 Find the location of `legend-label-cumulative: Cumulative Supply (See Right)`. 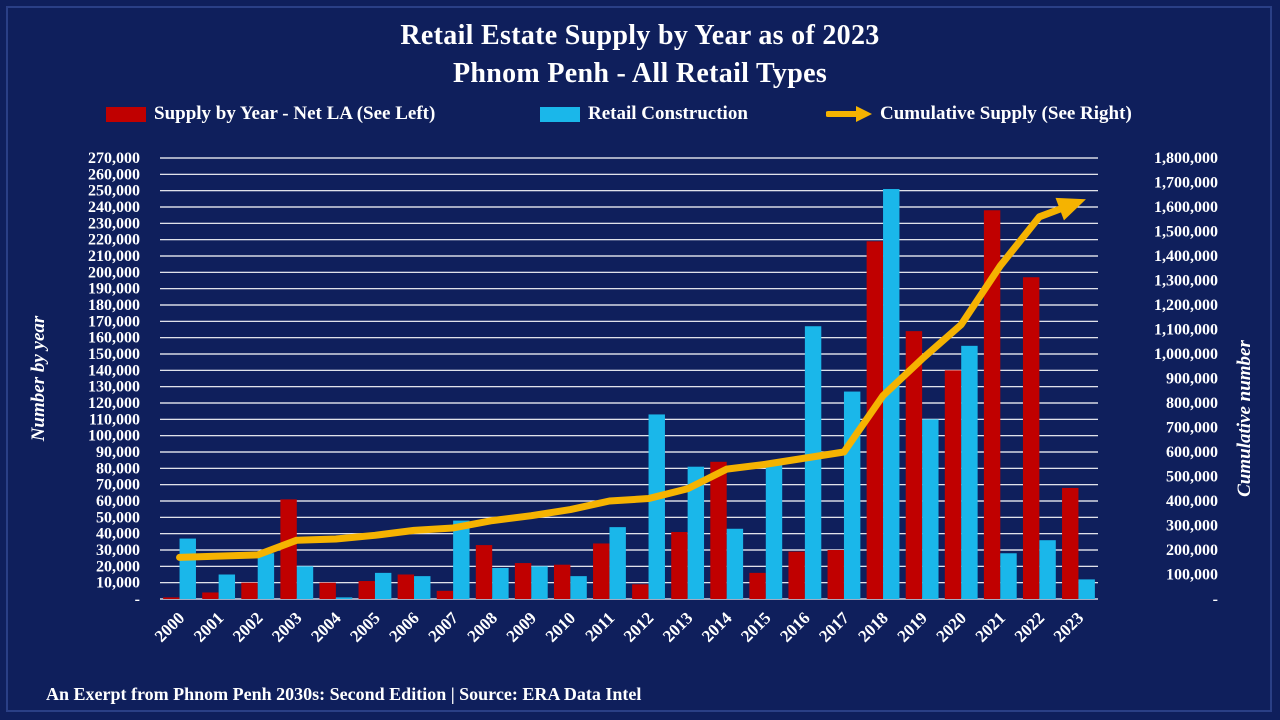

legend-label-cumulative: Cumulative Supply (See Right) is located at coordinates (1006, 113).